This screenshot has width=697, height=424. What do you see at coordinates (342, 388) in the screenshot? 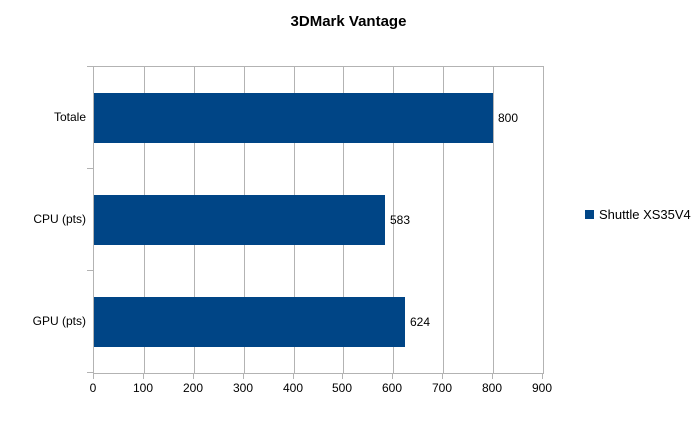
I see `x-tick-label: 500` at bounding box center [342, 388].